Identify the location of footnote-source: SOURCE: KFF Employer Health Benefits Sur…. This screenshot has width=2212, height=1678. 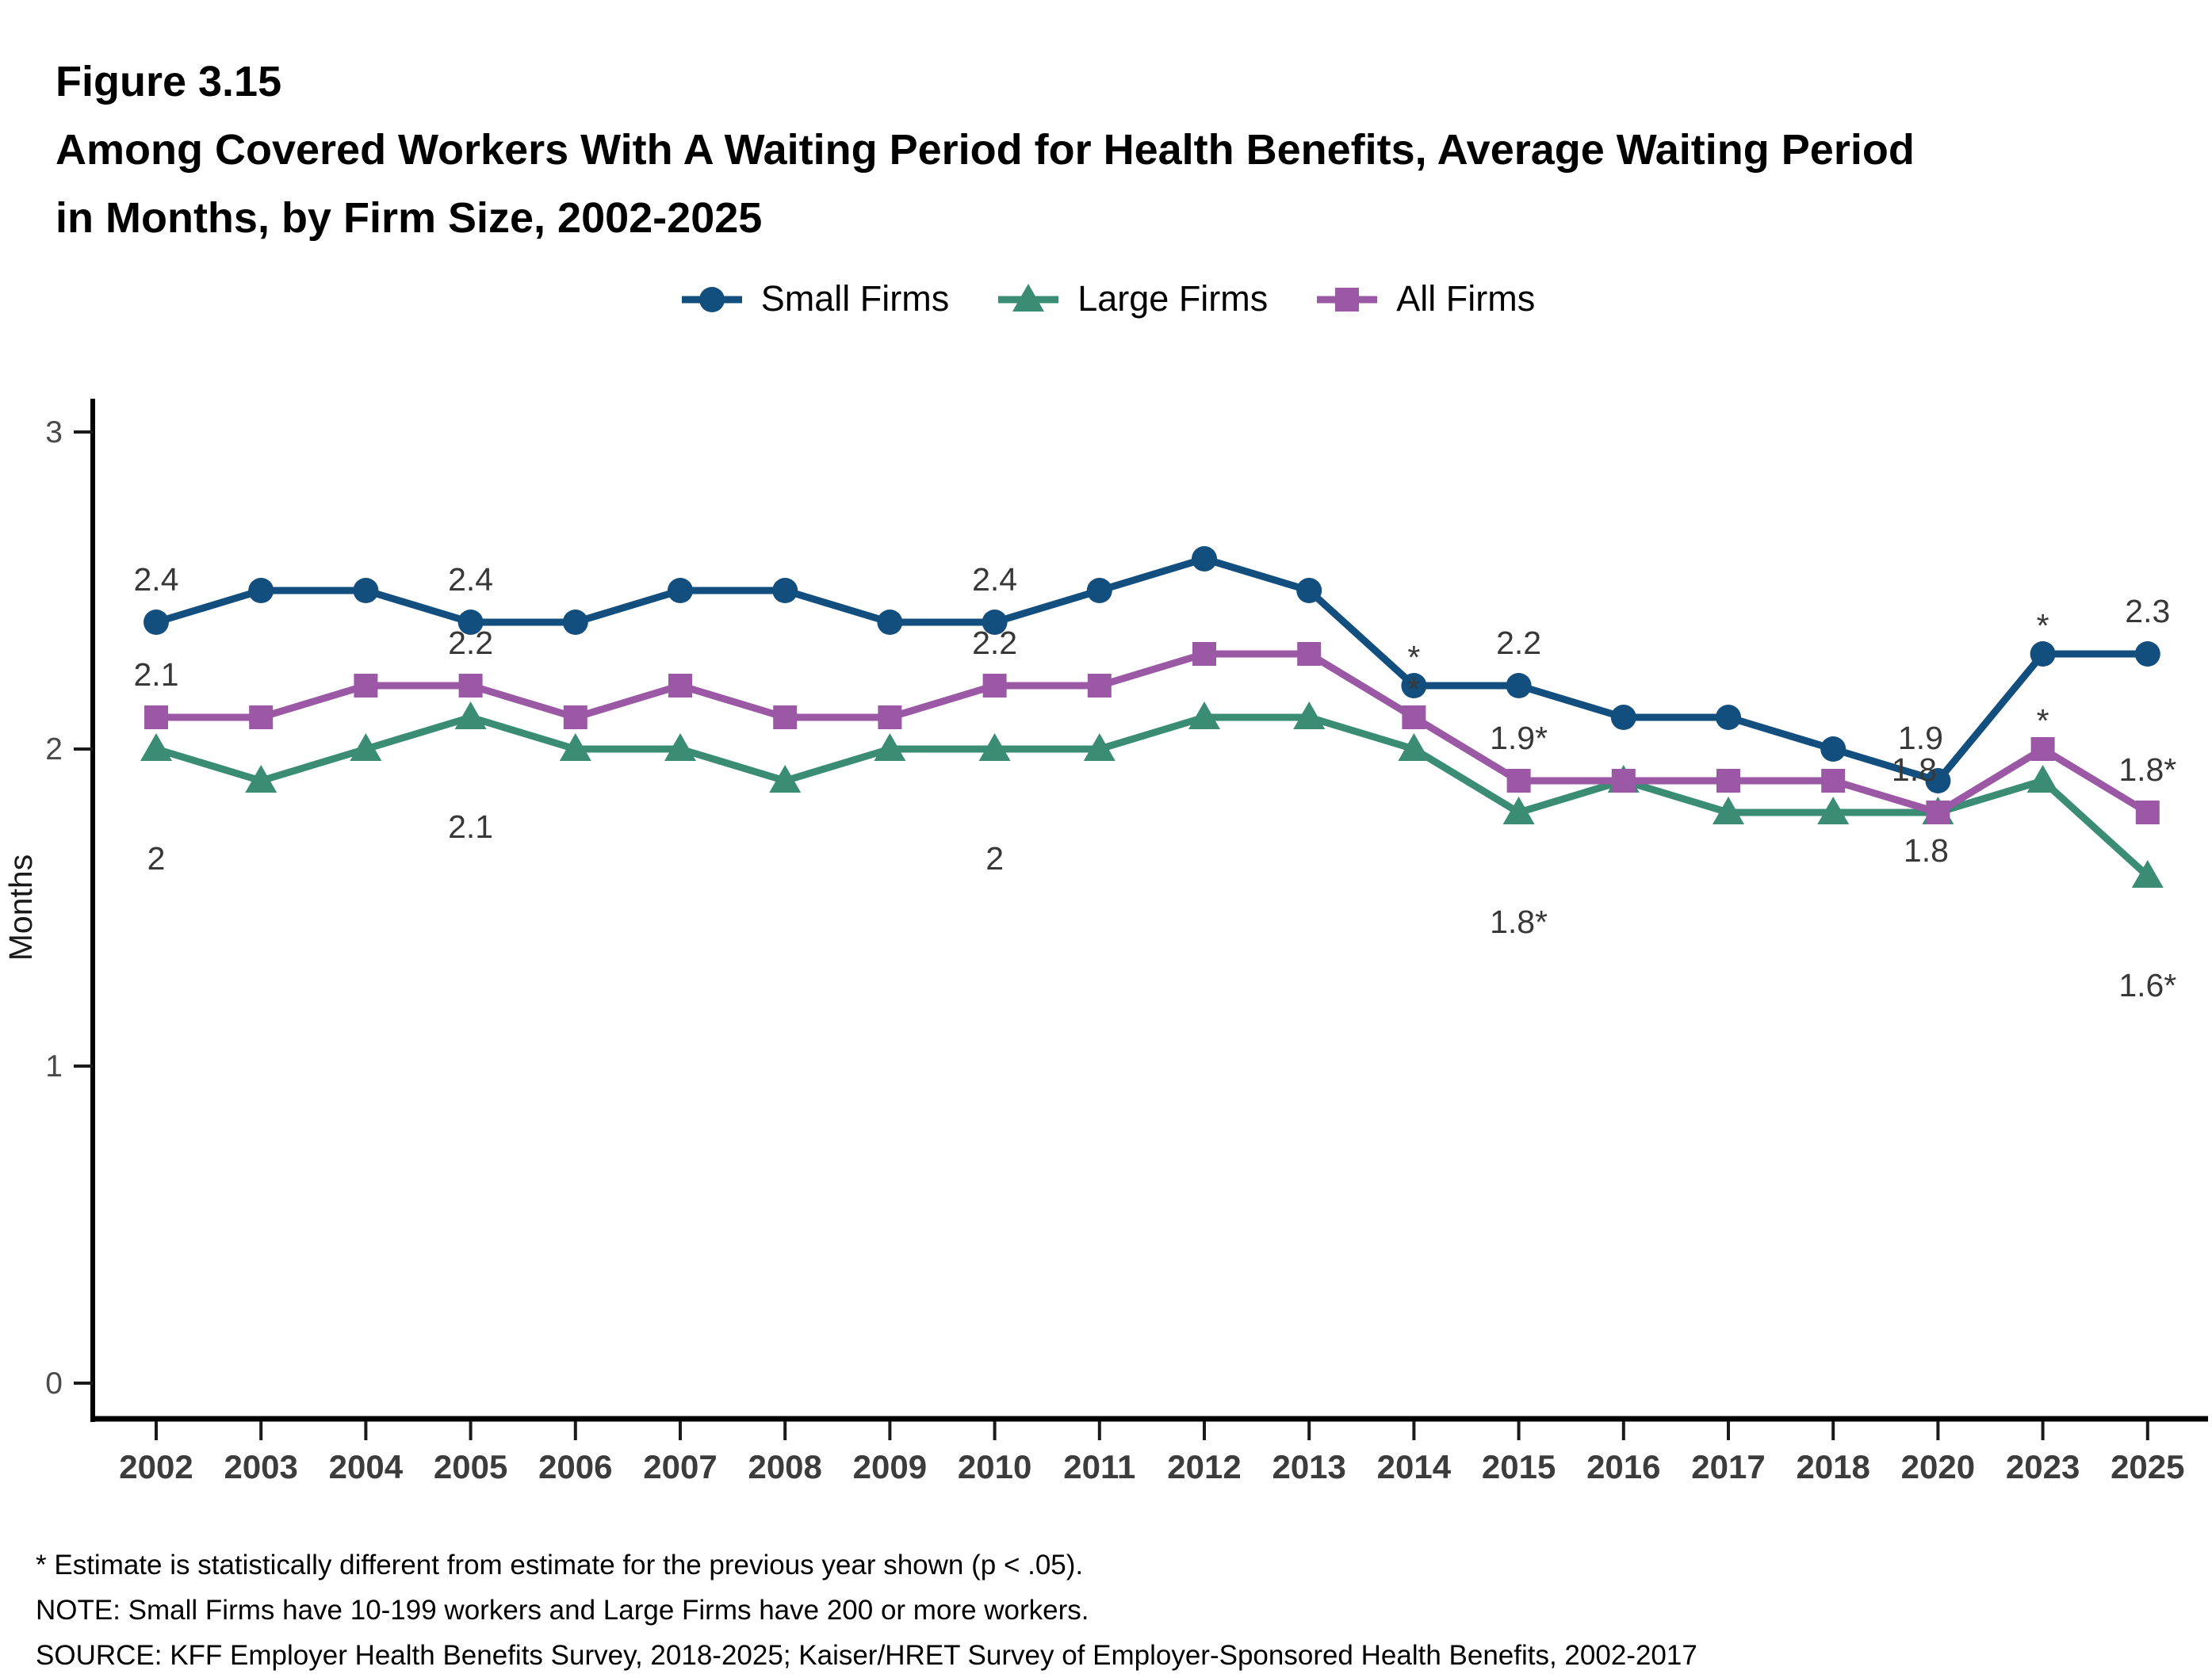
(867, 1655).